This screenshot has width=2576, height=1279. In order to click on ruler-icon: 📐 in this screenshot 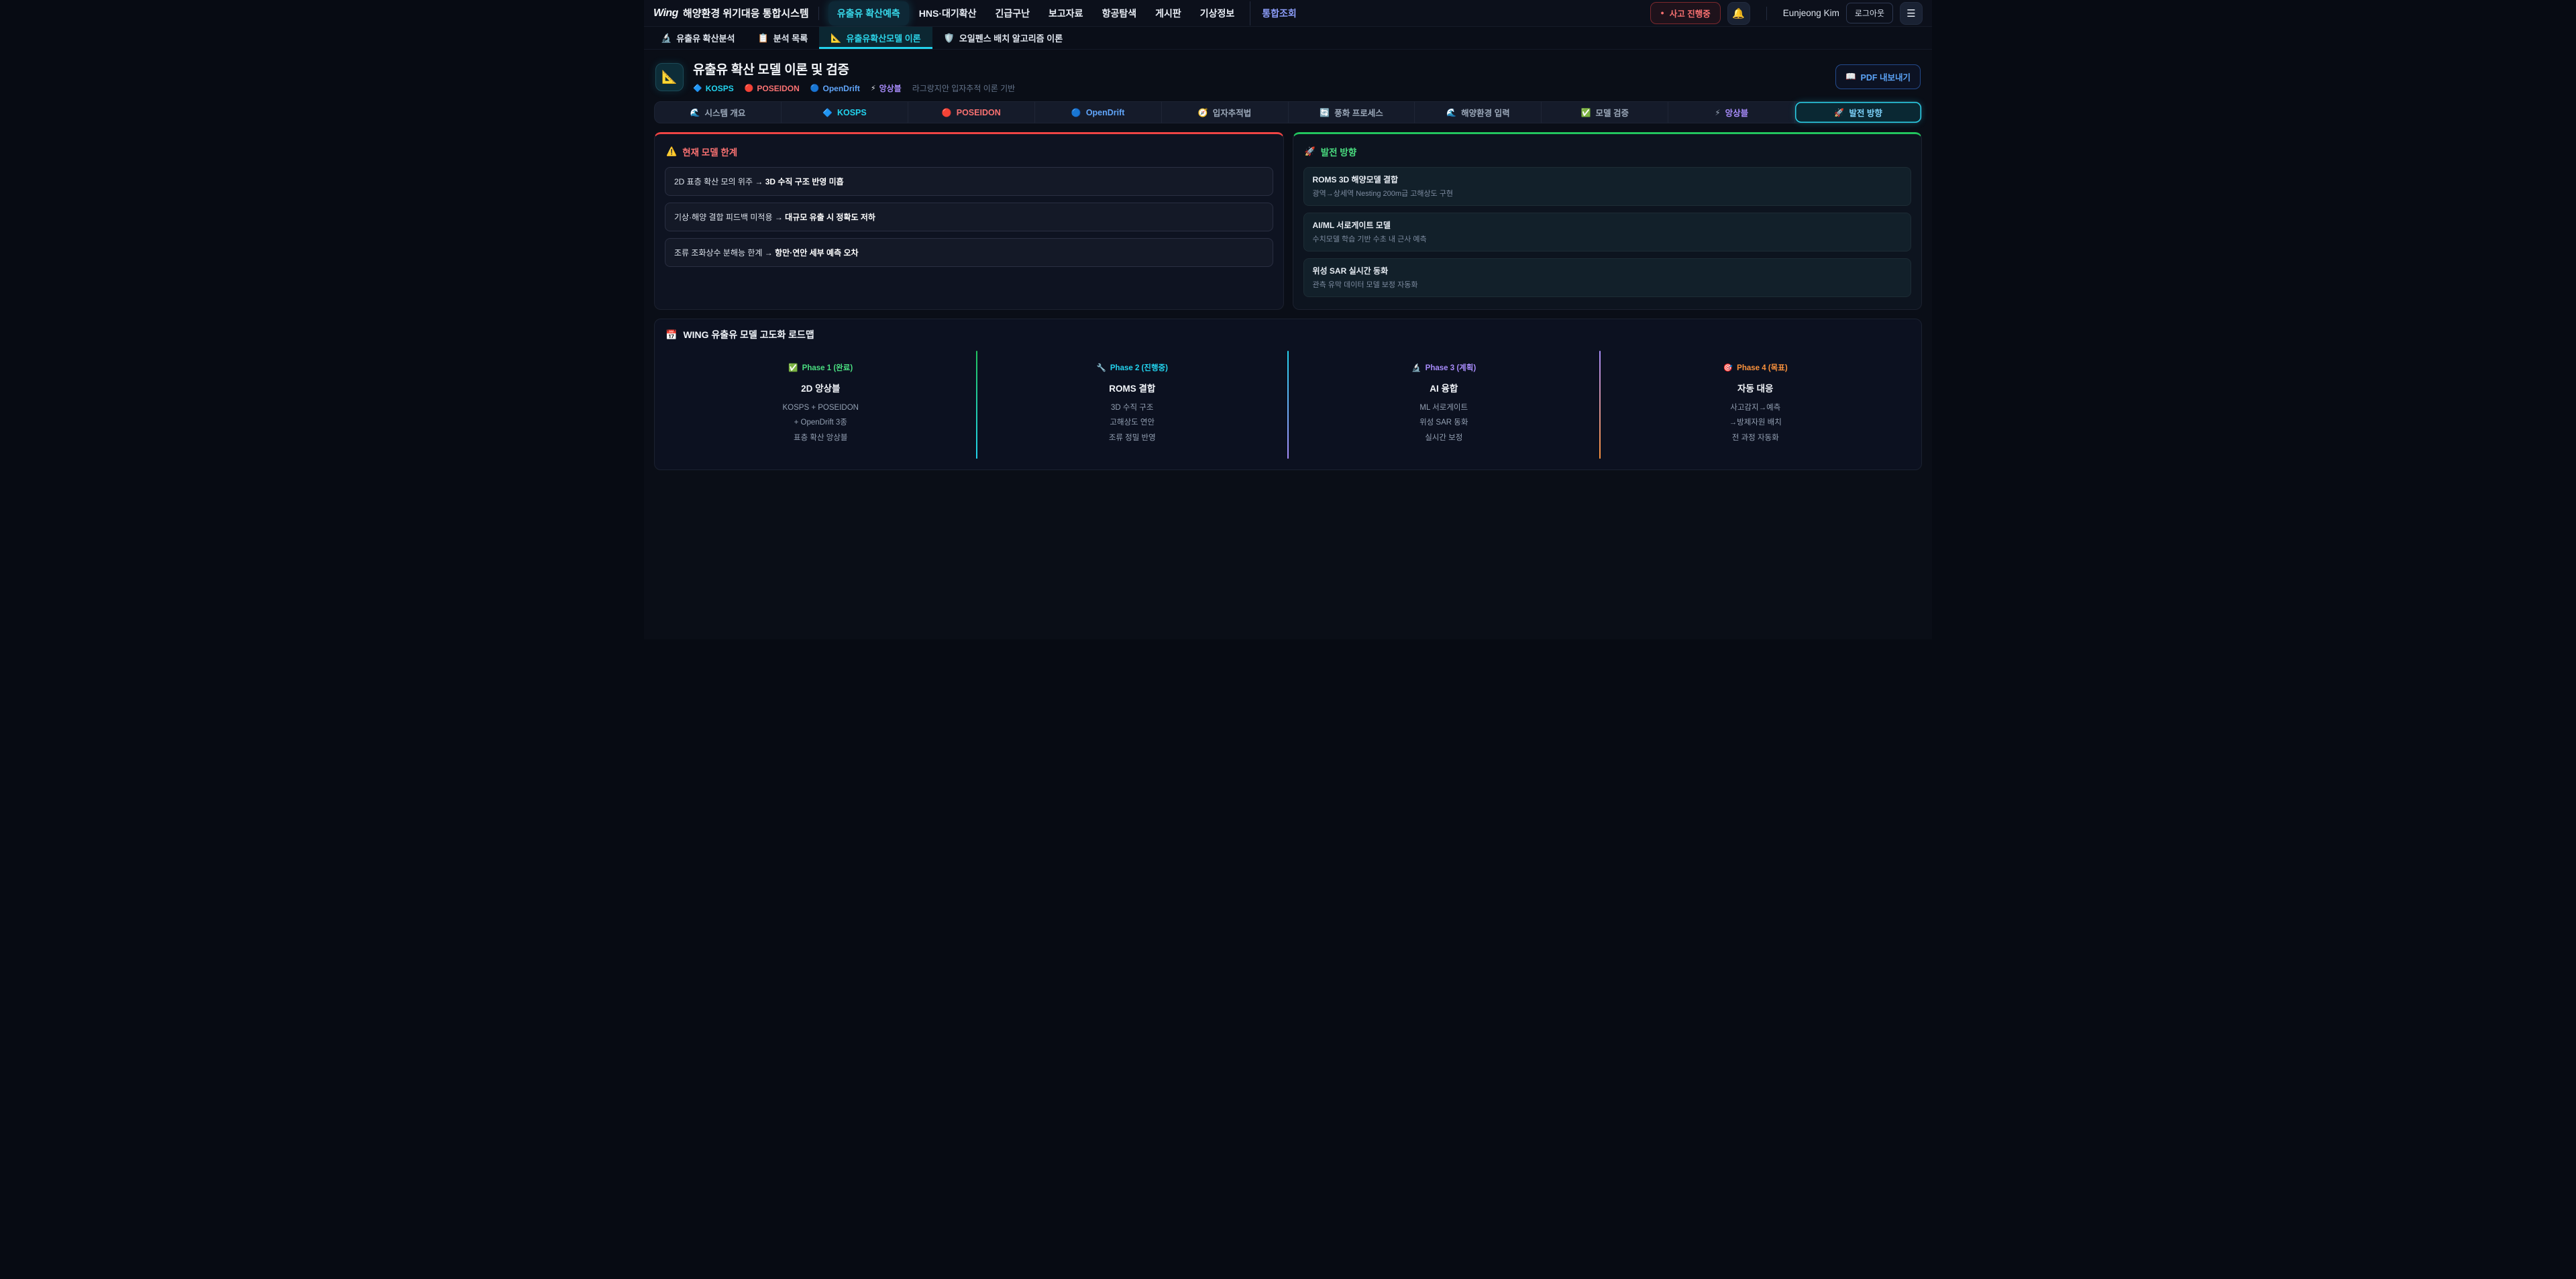, I will do `click(836, 37)`.